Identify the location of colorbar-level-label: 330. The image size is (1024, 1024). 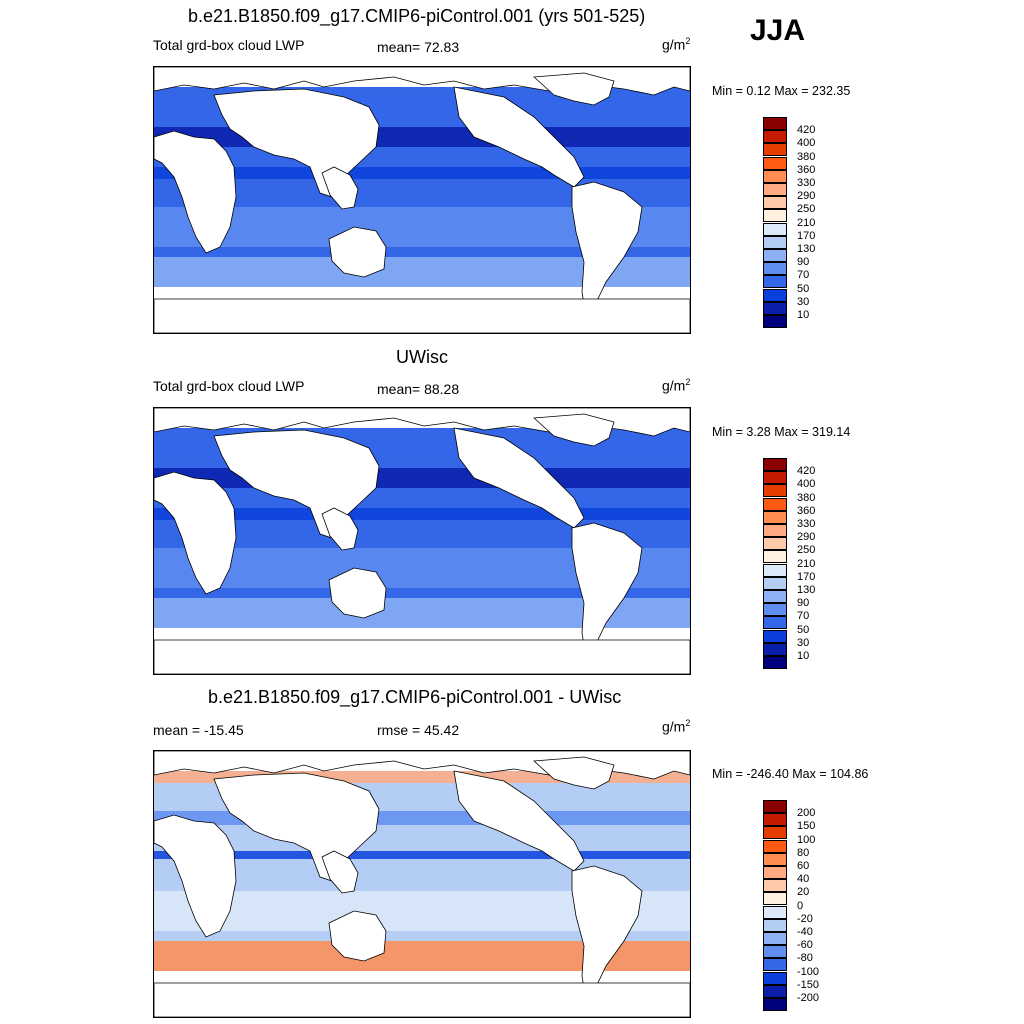
(806, 524).